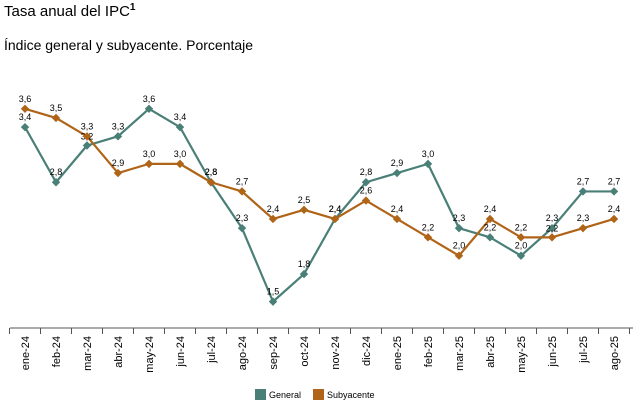 The image size is (642, 405). I want to click on legend-swatch-subyacente, so click(319, 394).